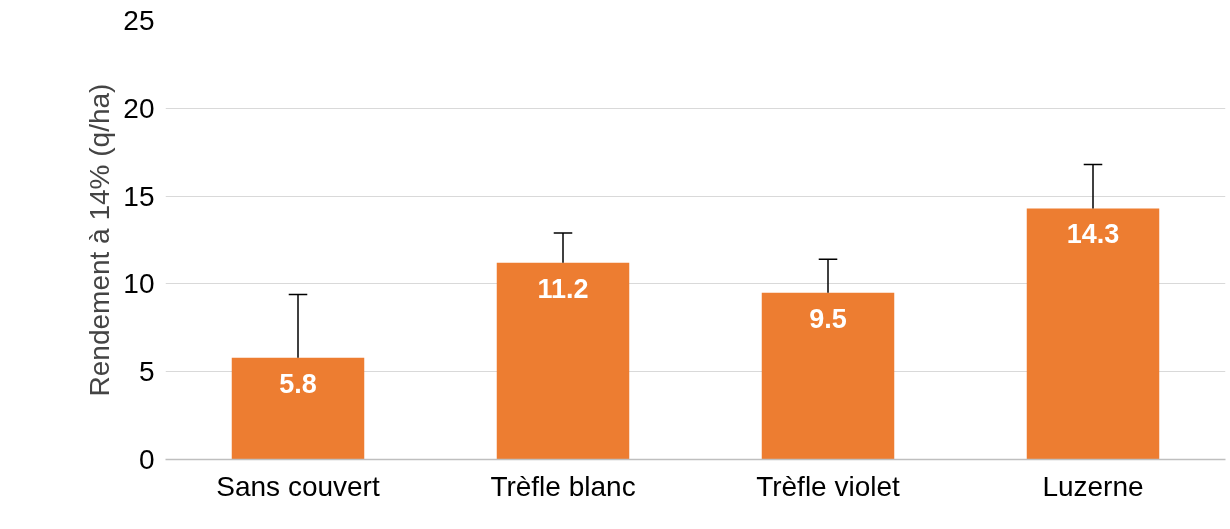 The width and height of the screenshot is (1230, 529). What do you see at coordinates (139, 108) in the screenshot?
I see `y-tick-label: 20` at bounding box center [139, 108].